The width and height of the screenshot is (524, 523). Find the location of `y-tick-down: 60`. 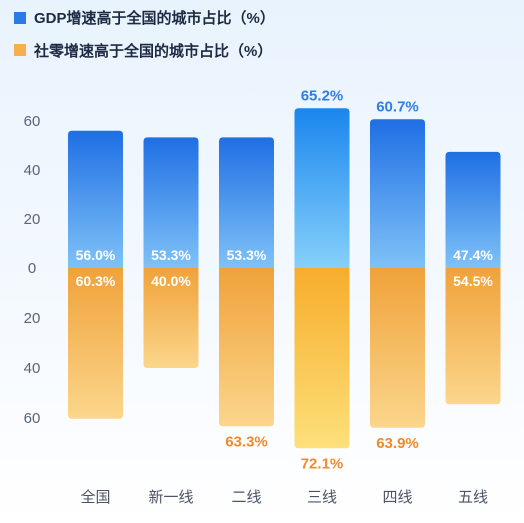

y-tick-down: 60 is located at coordinates (32, 418).